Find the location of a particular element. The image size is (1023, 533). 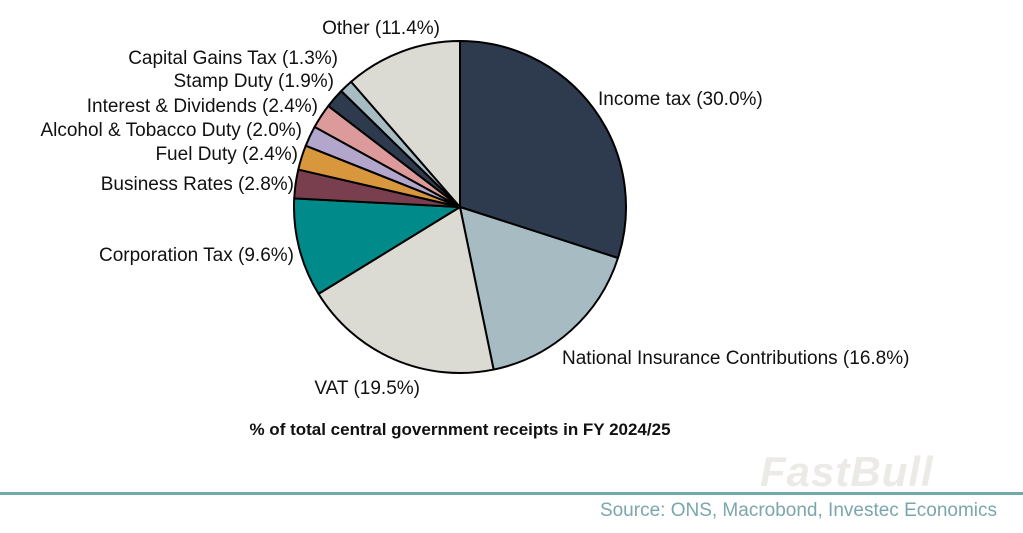

slice-label-business-rates: Business Rates (2.8%) is located at coordinates (197, 184).